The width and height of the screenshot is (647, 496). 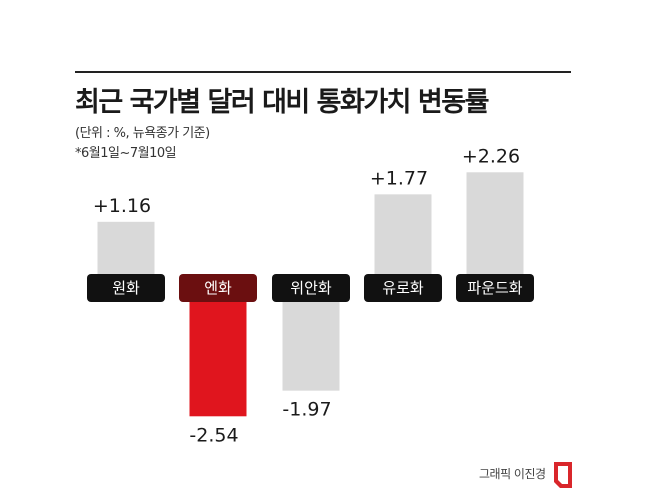 I want to click on publisher-logo-icon, so click(x=563, y=475).